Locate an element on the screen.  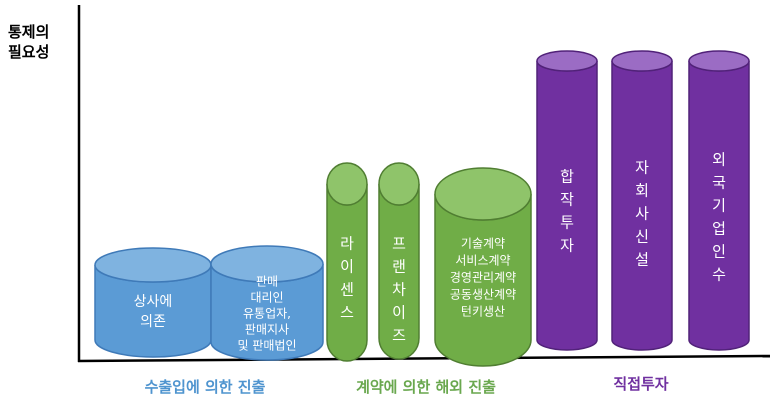
cylinder-label-line: 서비스계약 is located at coordinates (482, 260).